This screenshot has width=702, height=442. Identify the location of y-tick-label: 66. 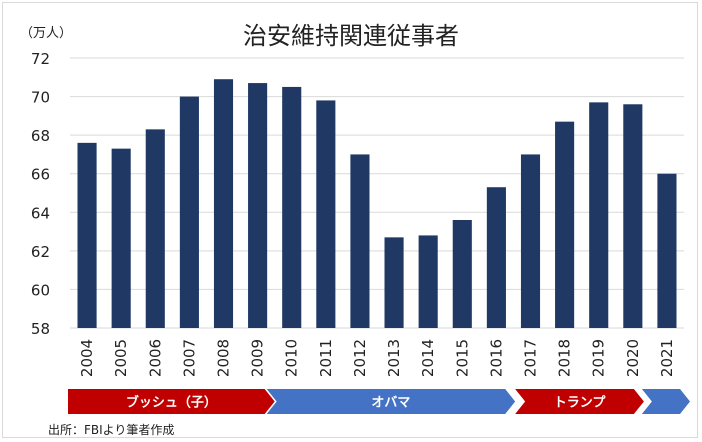
(40, 175).